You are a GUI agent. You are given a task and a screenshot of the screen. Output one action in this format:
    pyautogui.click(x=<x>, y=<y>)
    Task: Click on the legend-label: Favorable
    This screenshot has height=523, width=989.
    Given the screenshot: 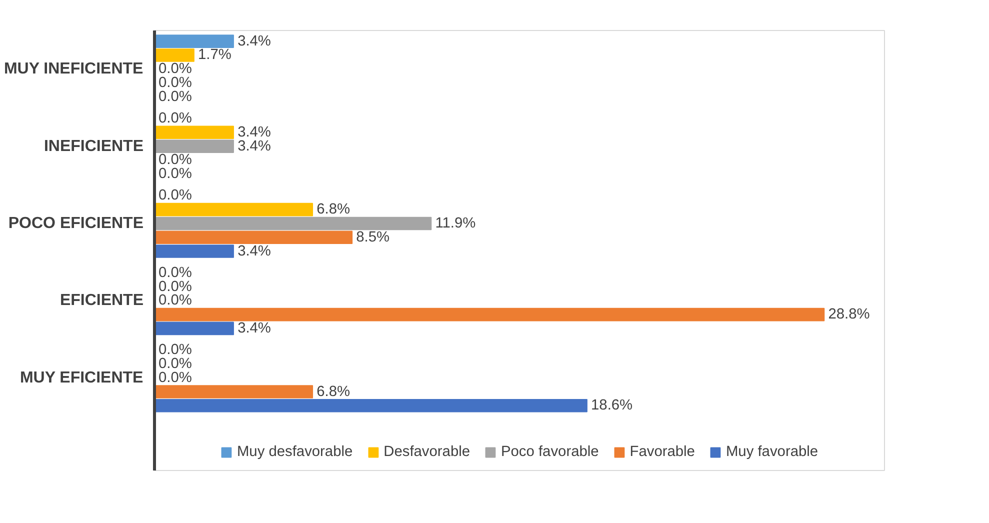 What is the action you would take?
    pyautogui.click(x=662, y=452)
    